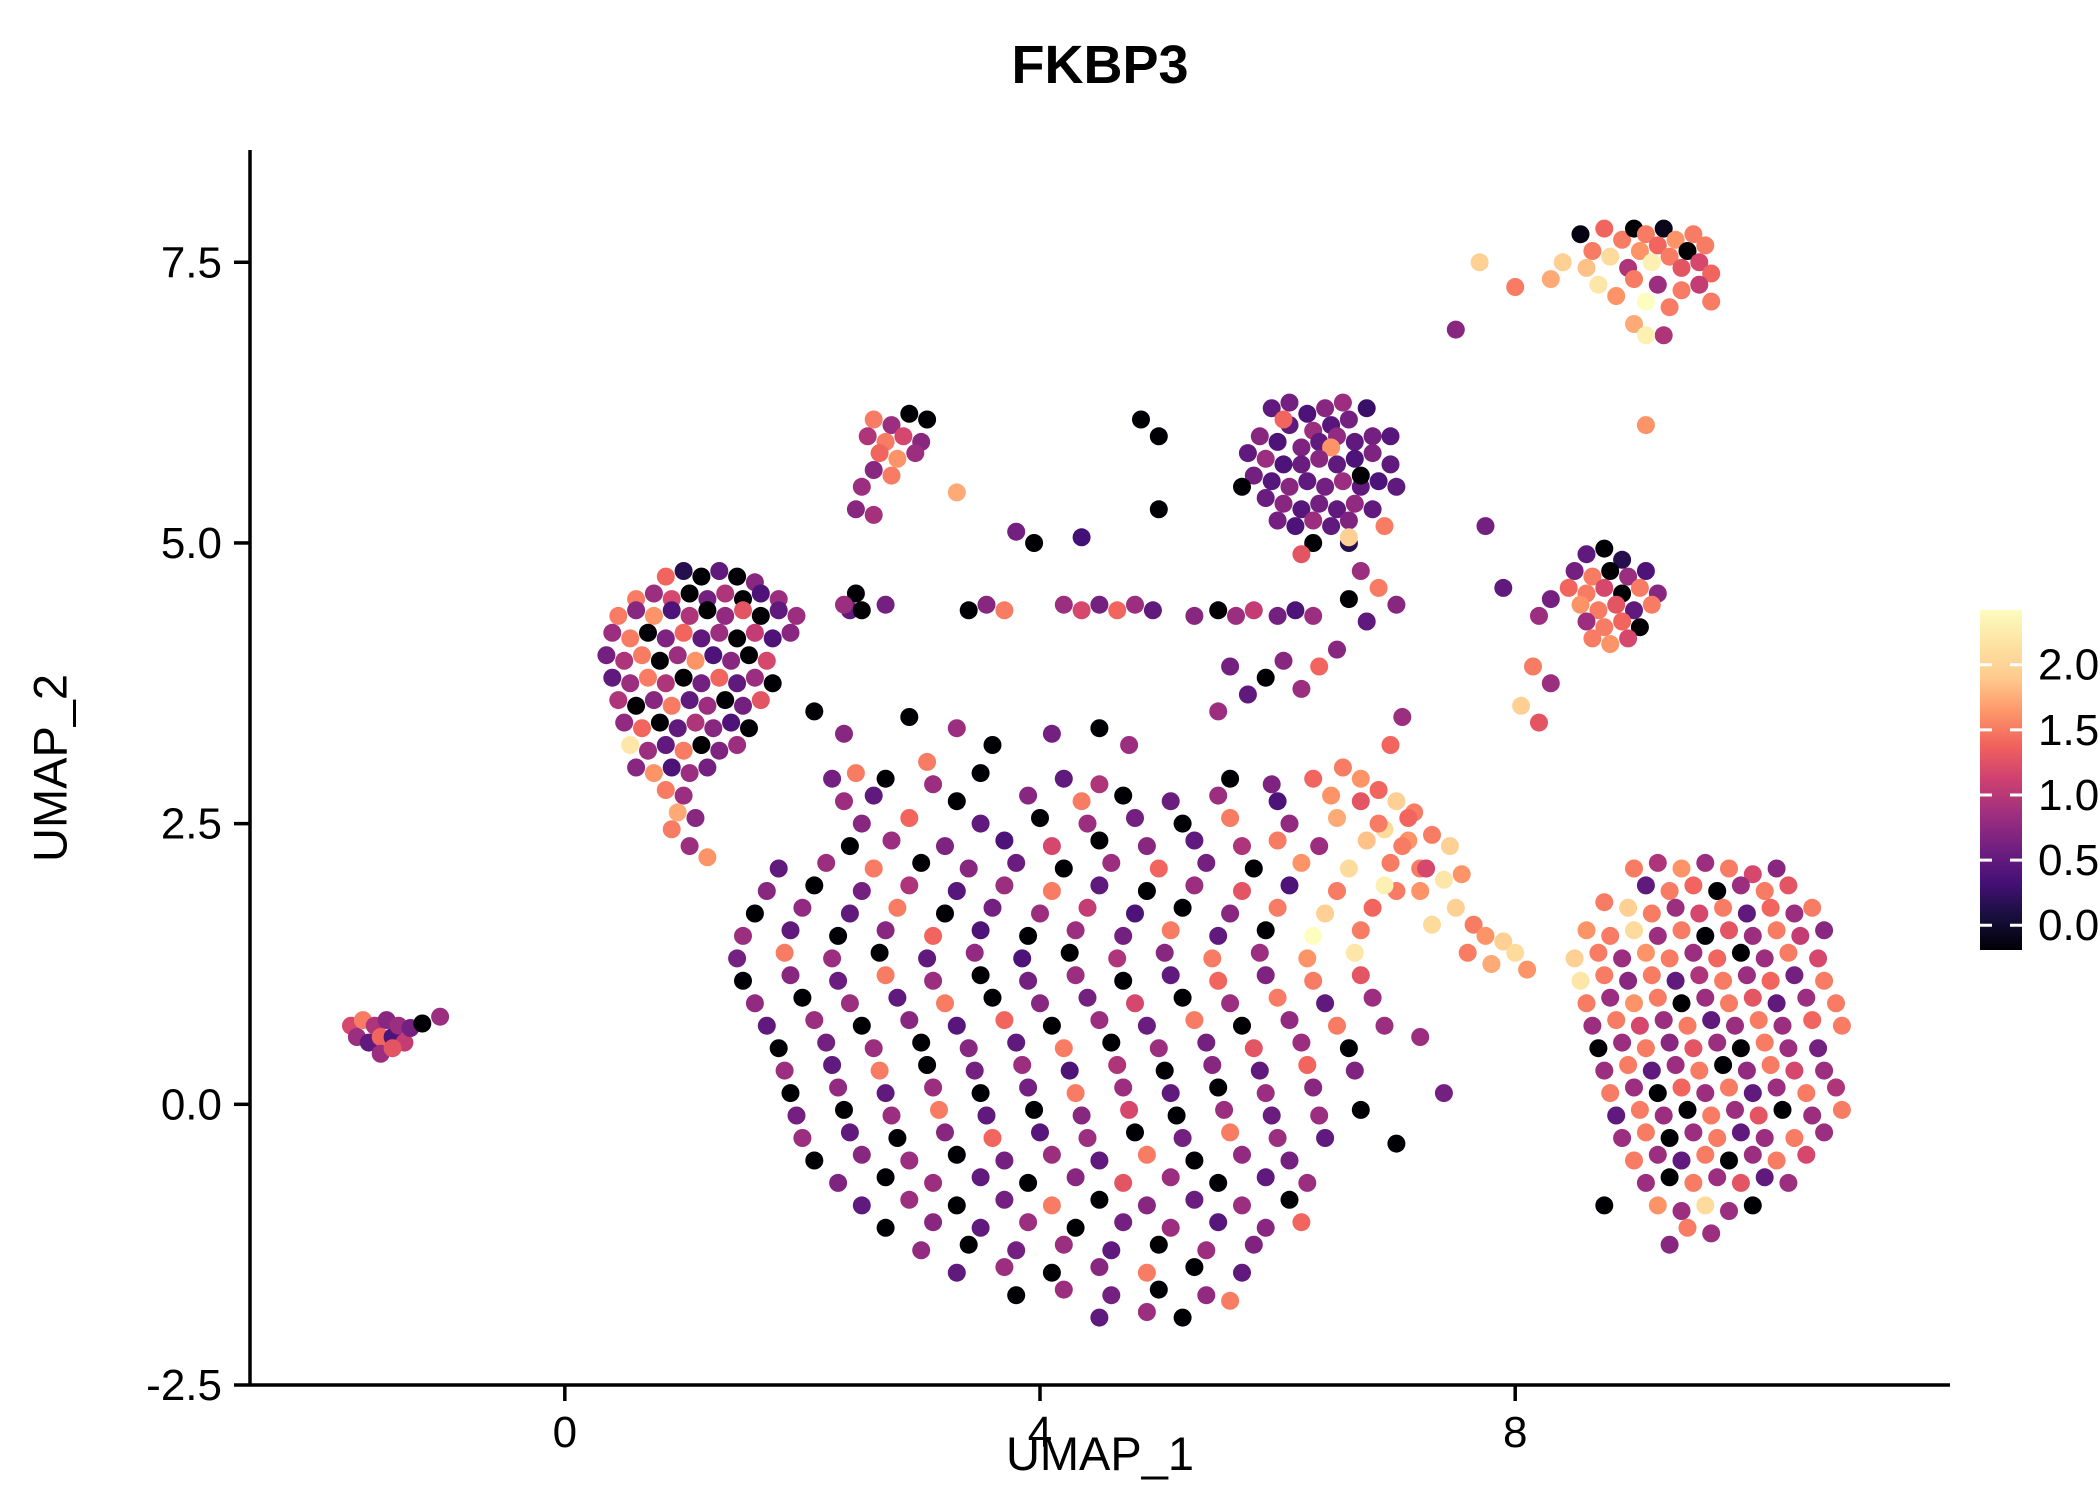 The width and height of the screenshot is (2100, 1500). What do you see at coordinates (2068, 925) in the screenshot?
I see `colorbar-tick-label: 0.0` at bounding box center [2068, 925].